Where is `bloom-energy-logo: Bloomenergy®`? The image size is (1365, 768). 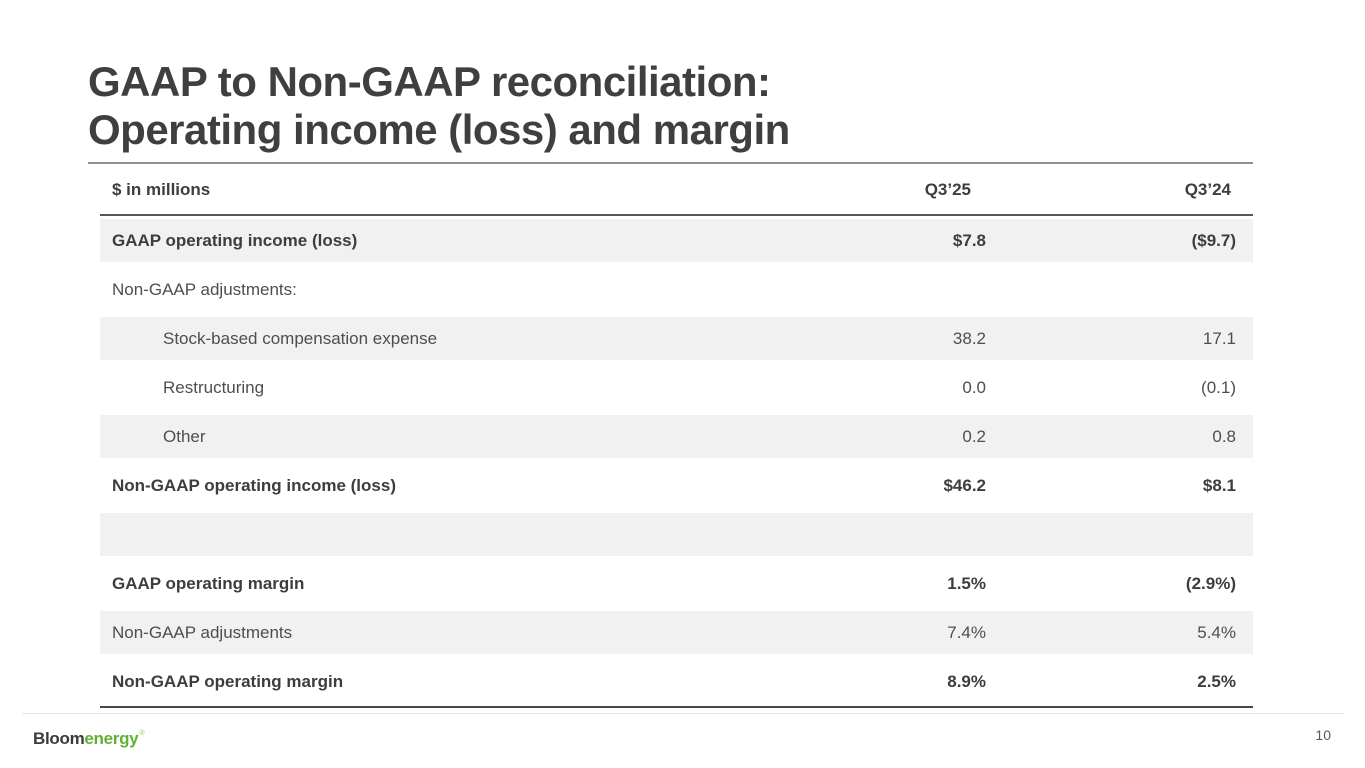
bloom-energy-logo: Bloomenergy® is located at coordinates (88, 739).